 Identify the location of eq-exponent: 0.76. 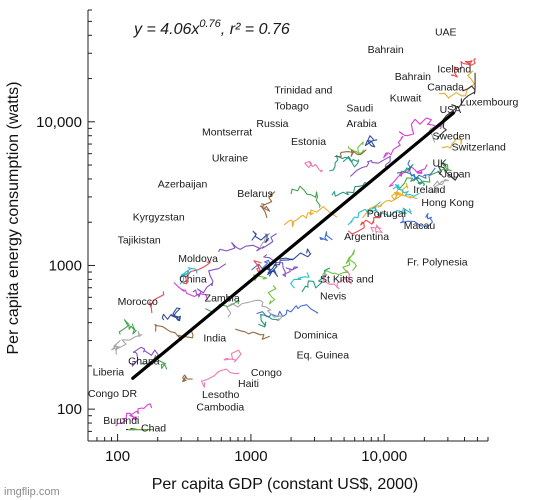
(210, 24).